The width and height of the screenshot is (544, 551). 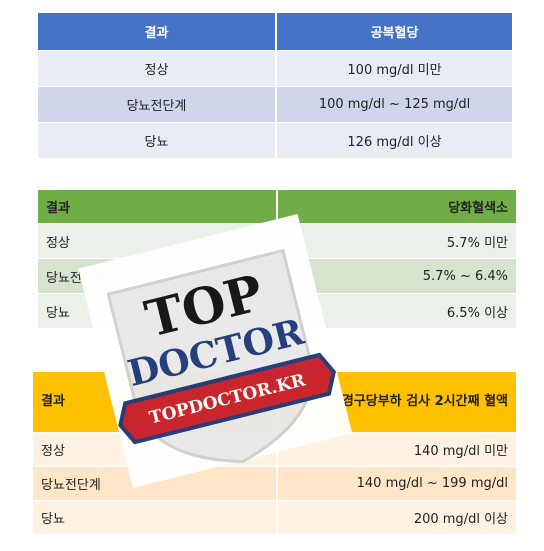 What do you see at coordinates (157, 68) in the screenshot?
I see `cell: 정상` at bounding box center [157, 68].